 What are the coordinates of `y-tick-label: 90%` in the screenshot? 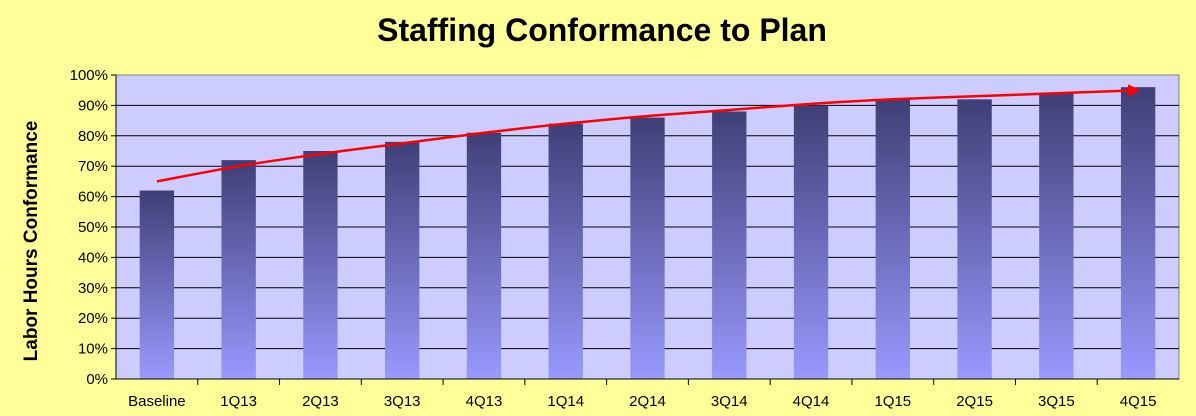 It's located at (93, 105).